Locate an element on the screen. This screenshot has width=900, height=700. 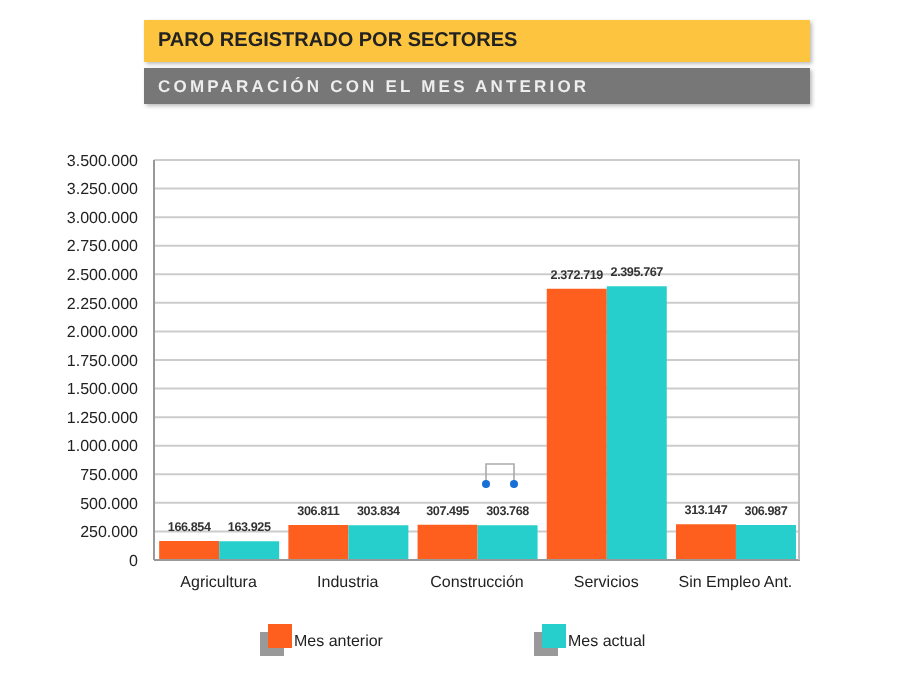
y-tick-label: 2.000.000 is located at coordinates (103, 332).